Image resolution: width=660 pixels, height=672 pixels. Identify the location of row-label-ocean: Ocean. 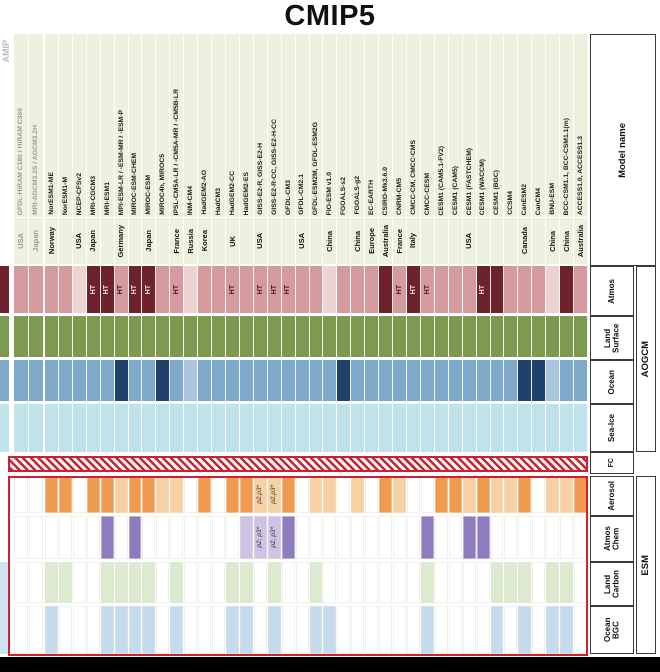
(612, 382).